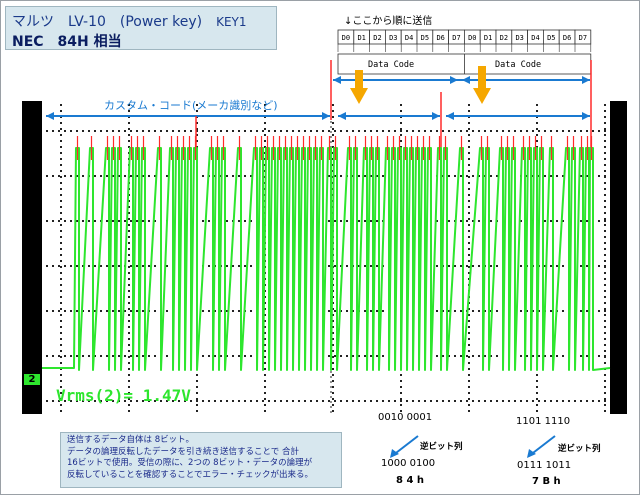 This screenshot has width=640, height=495. Describe the element at coordinates (583, 38) in the screenshot. I see `bit-label: D7` at that location.